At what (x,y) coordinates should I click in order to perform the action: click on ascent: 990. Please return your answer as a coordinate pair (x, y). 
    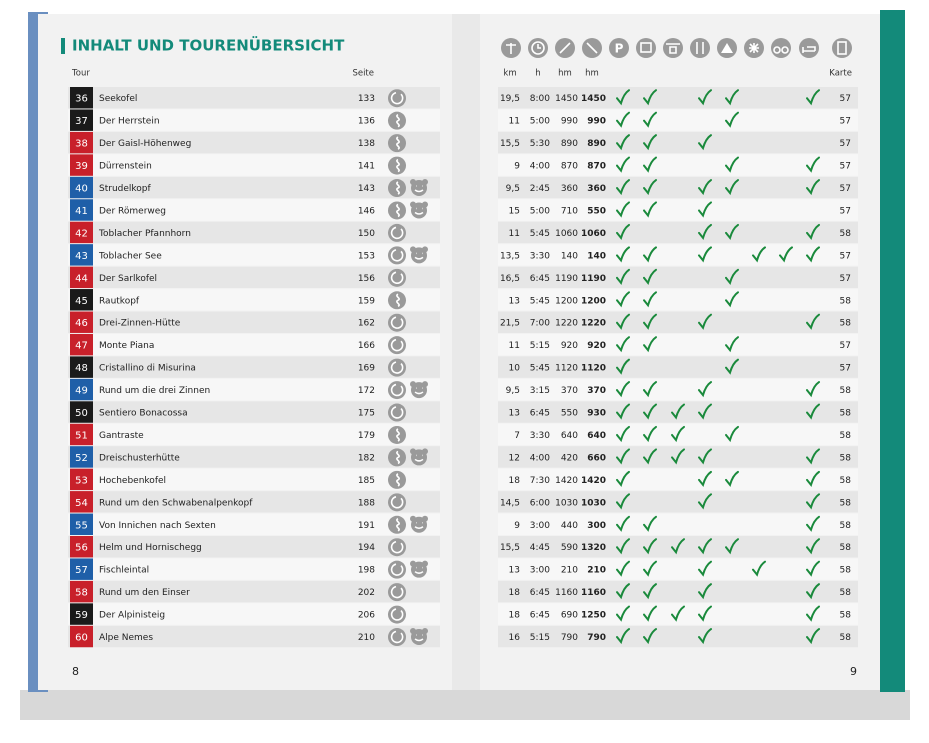
    Looking at the image, I should click on (569, 122).